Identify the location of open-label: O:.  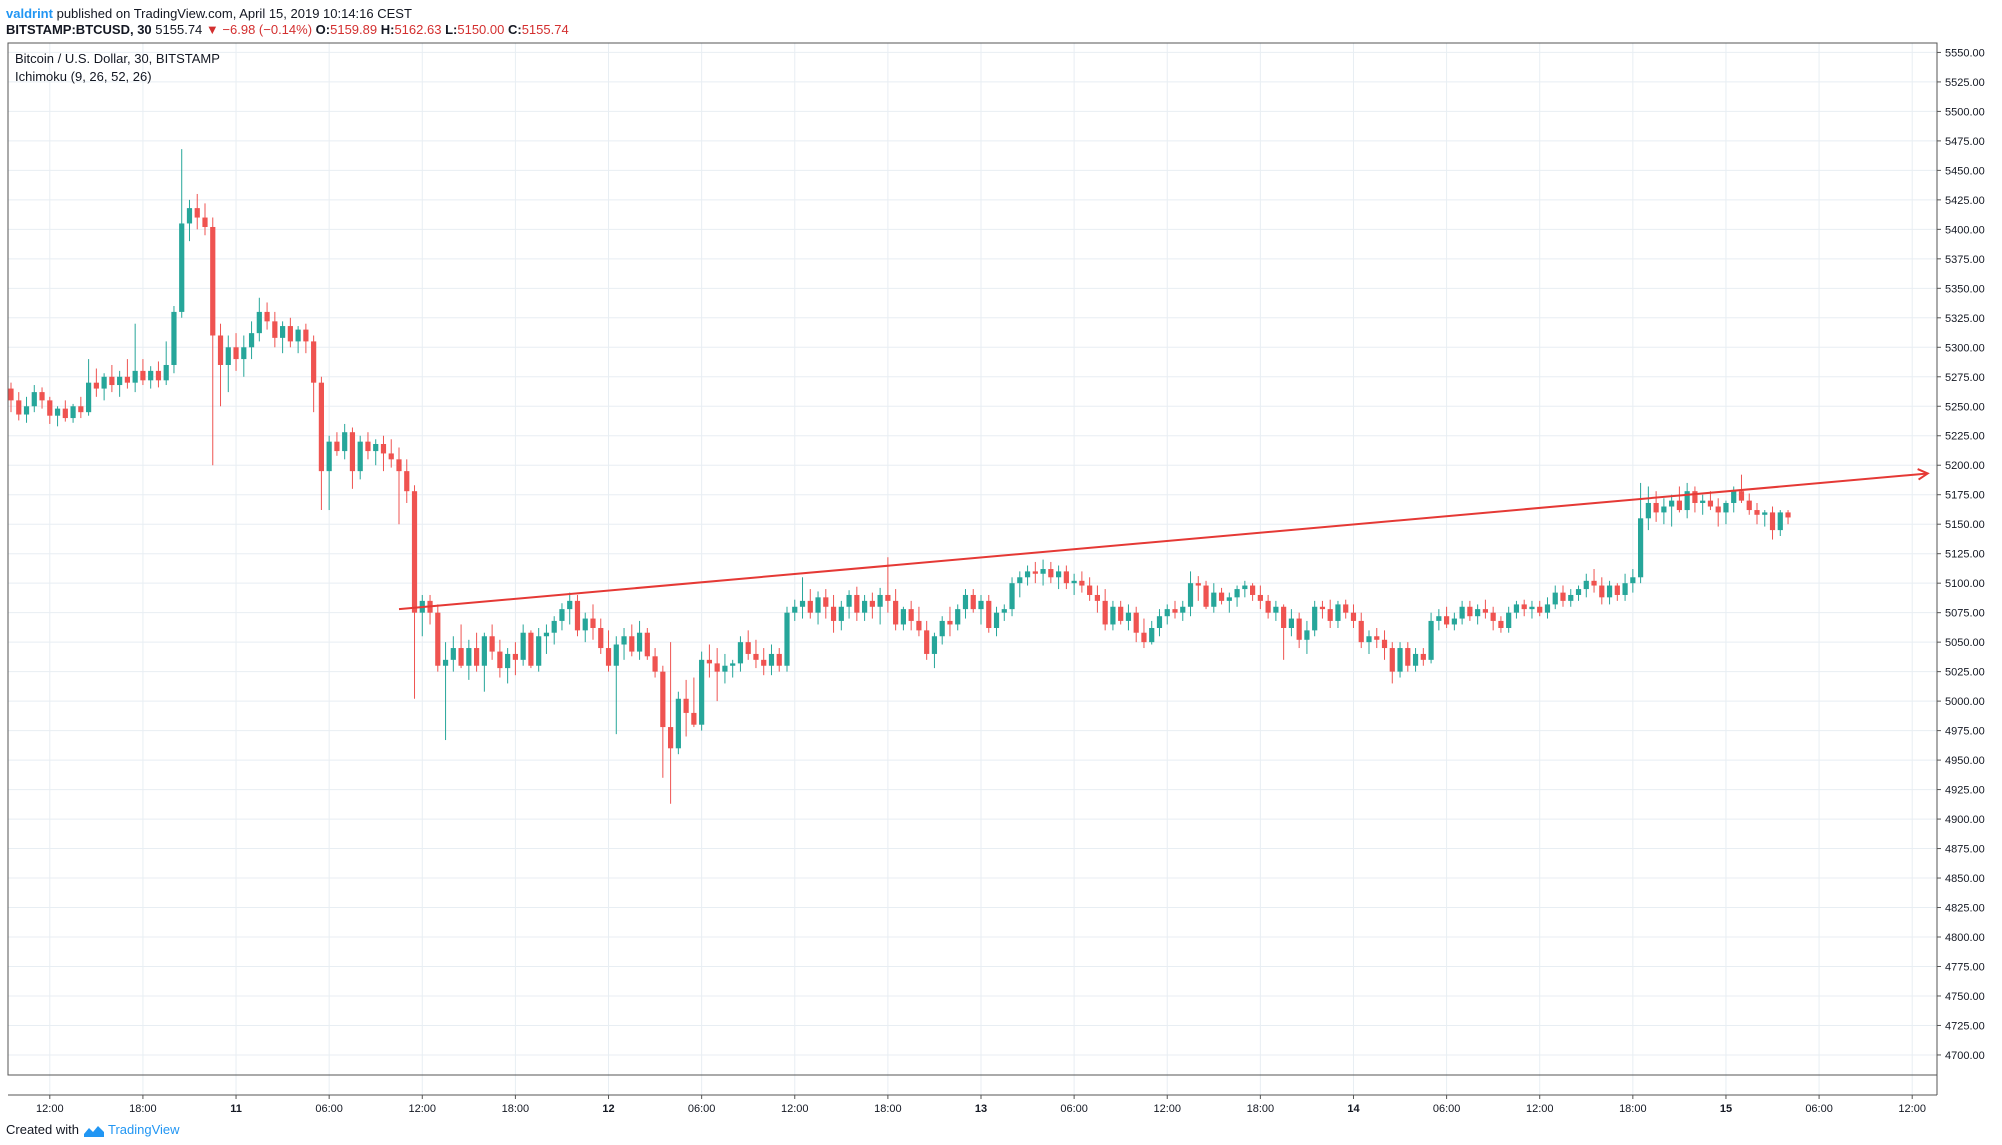
(323, 29).